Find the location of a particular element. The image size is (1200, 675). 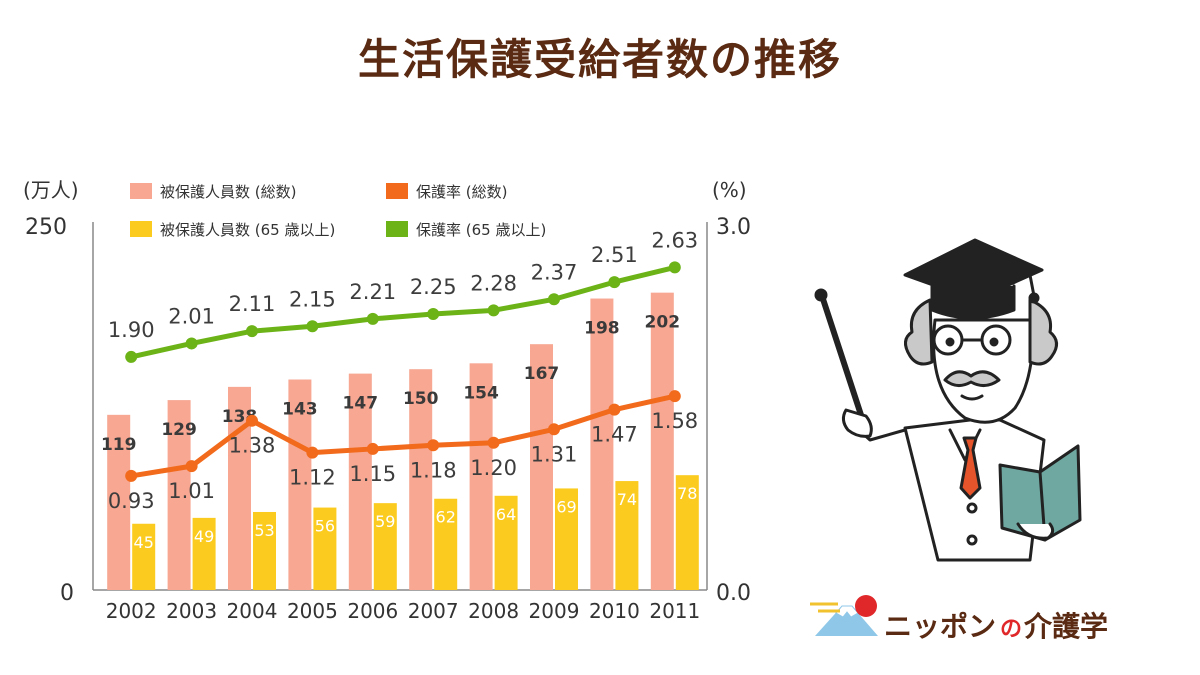

legend-swatch-total-persons is located at coordinates (141, 191).